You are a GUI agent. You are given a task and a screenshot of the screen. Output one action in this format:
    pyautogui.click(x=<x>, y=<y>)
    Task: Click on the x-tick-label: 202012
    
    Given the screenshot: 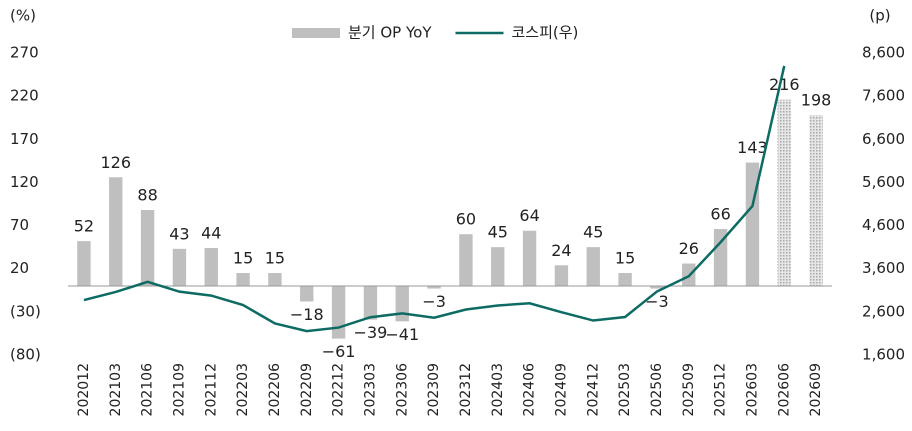 What is the action you would take?
    pyautogui.click(x=84, y=389)
    